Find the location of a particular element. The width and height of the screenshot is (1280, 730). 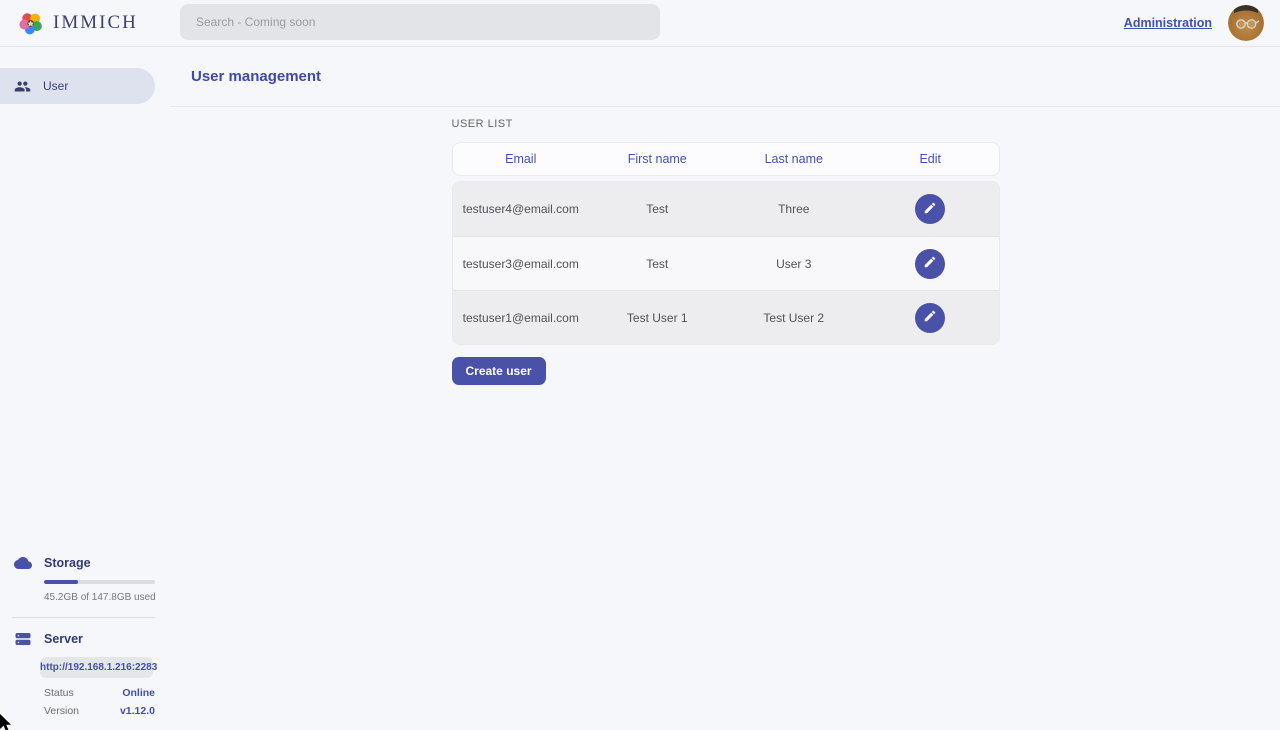

table-header-row: Email First name Last name Edit is located at coordinates (725, 159).